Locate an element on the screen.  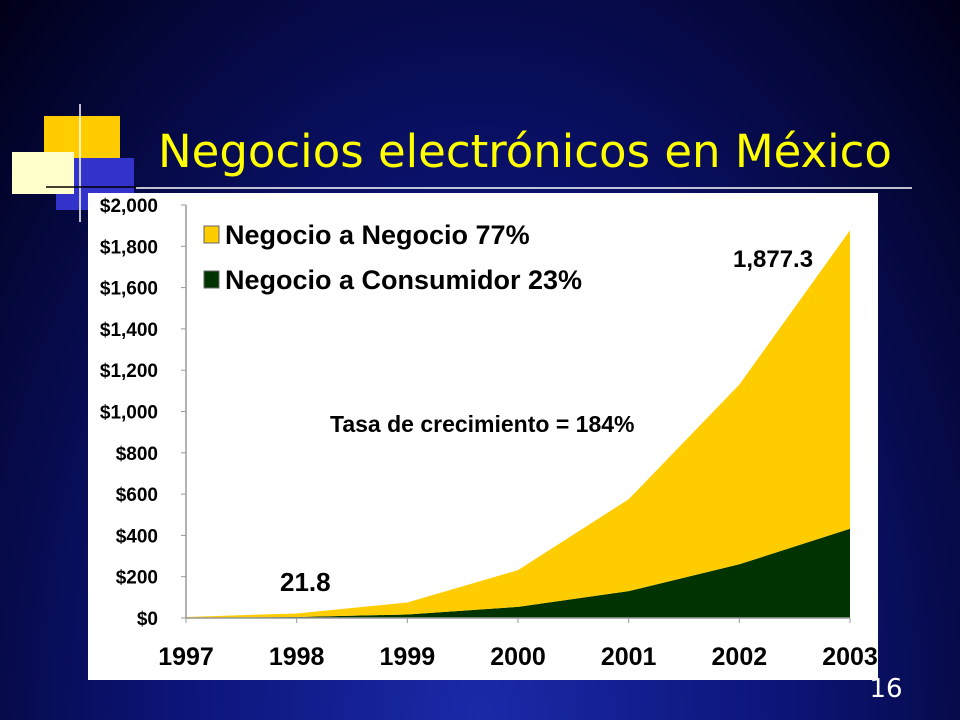
y-tick-label: $1,200 is located at coordinates (129, 371).